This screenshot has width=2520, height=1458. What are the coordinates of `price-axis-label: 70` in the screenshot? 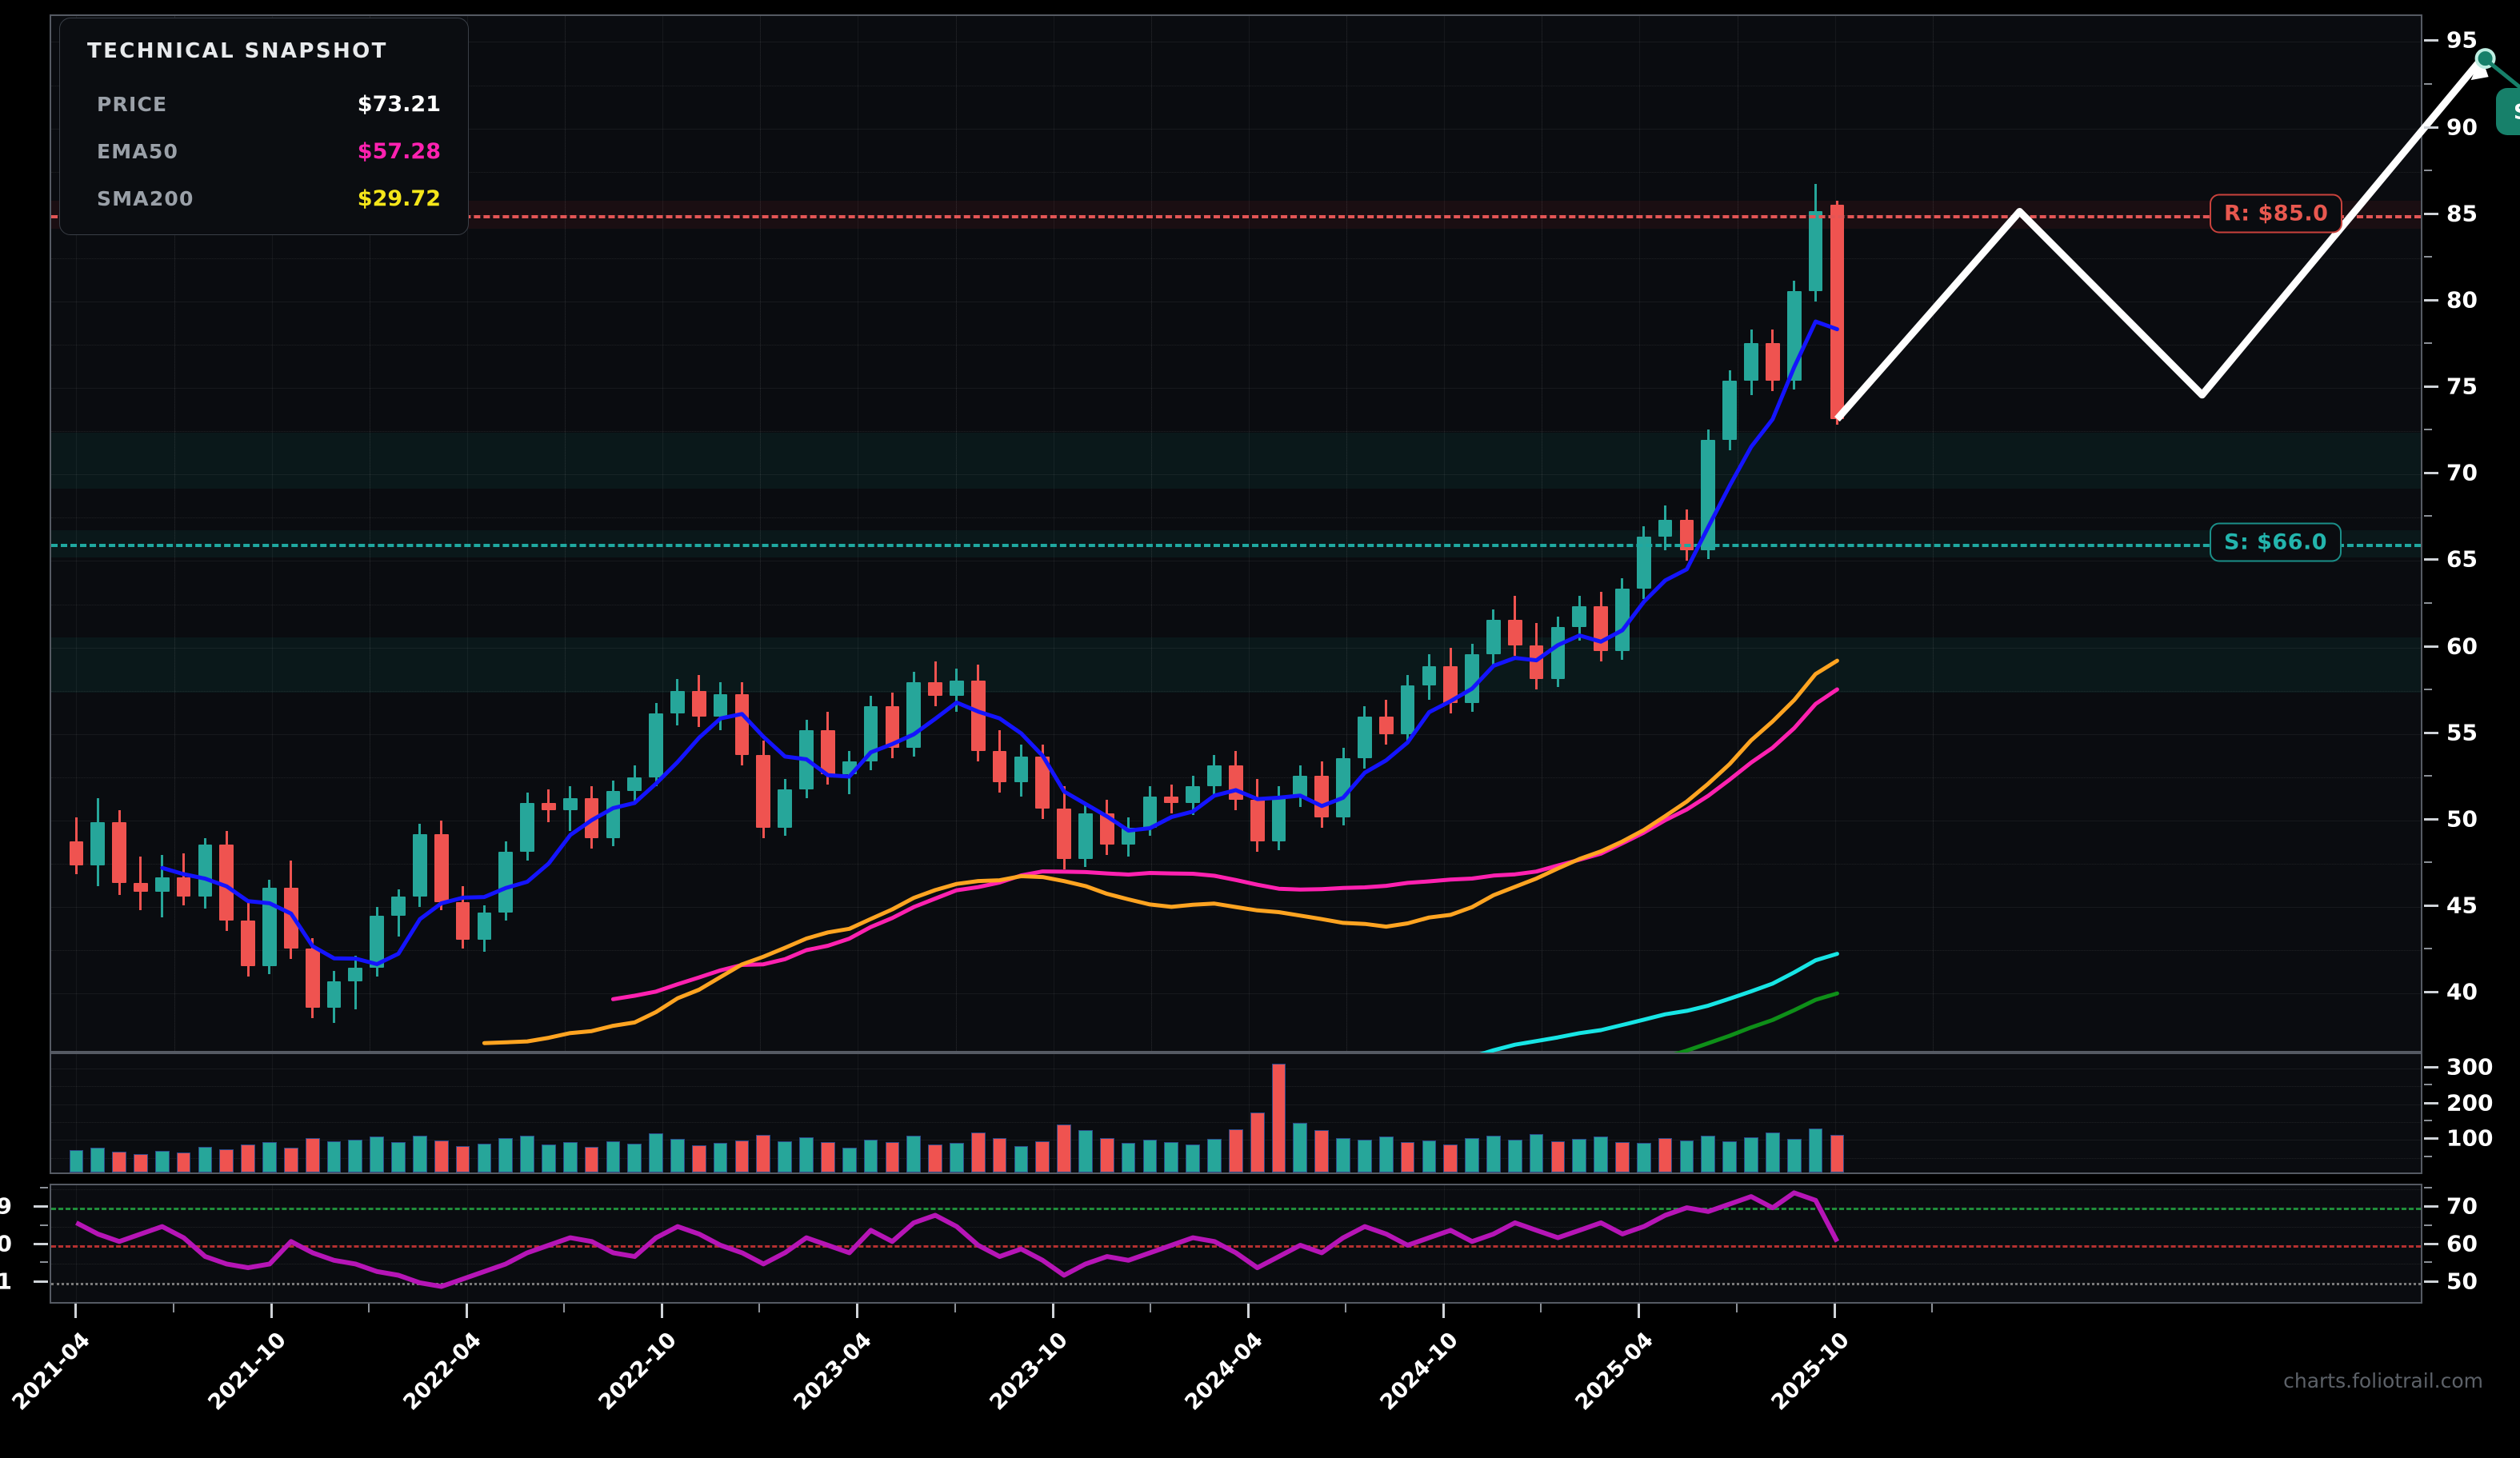 It's located at (2462, 473).